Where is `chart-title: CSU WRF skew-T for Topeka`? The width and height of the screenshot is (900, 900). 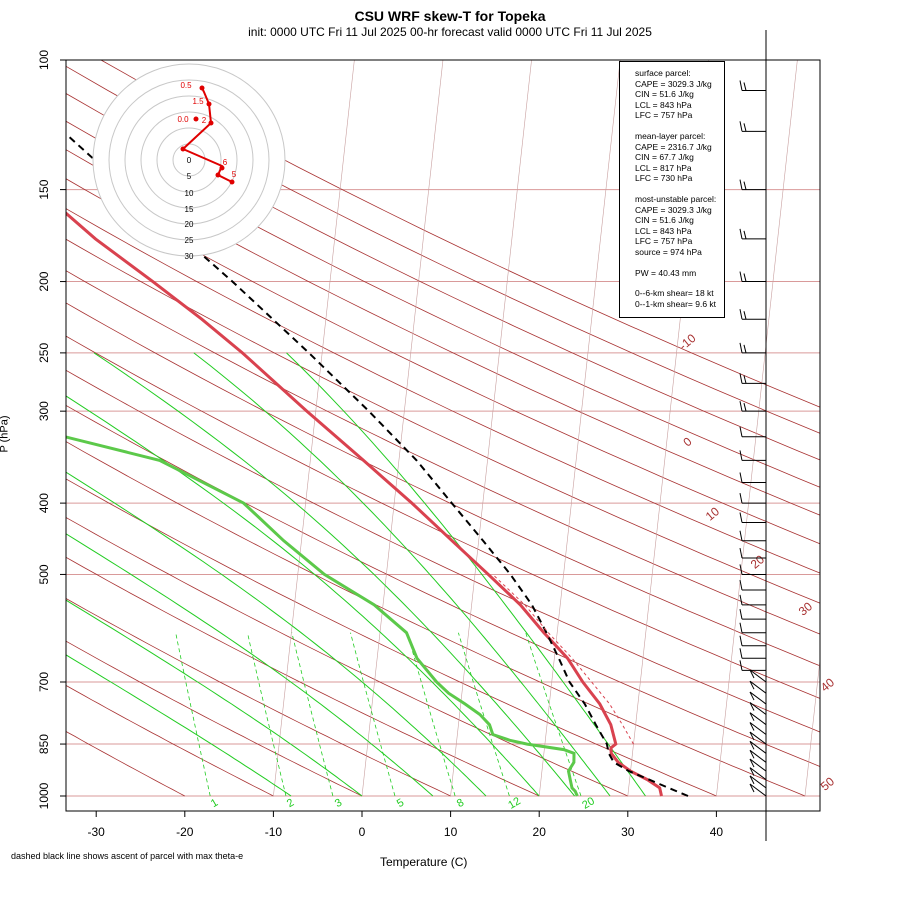
chart-title: CSU WRF skew-T for Topeka is located at coordinates (450, 16).